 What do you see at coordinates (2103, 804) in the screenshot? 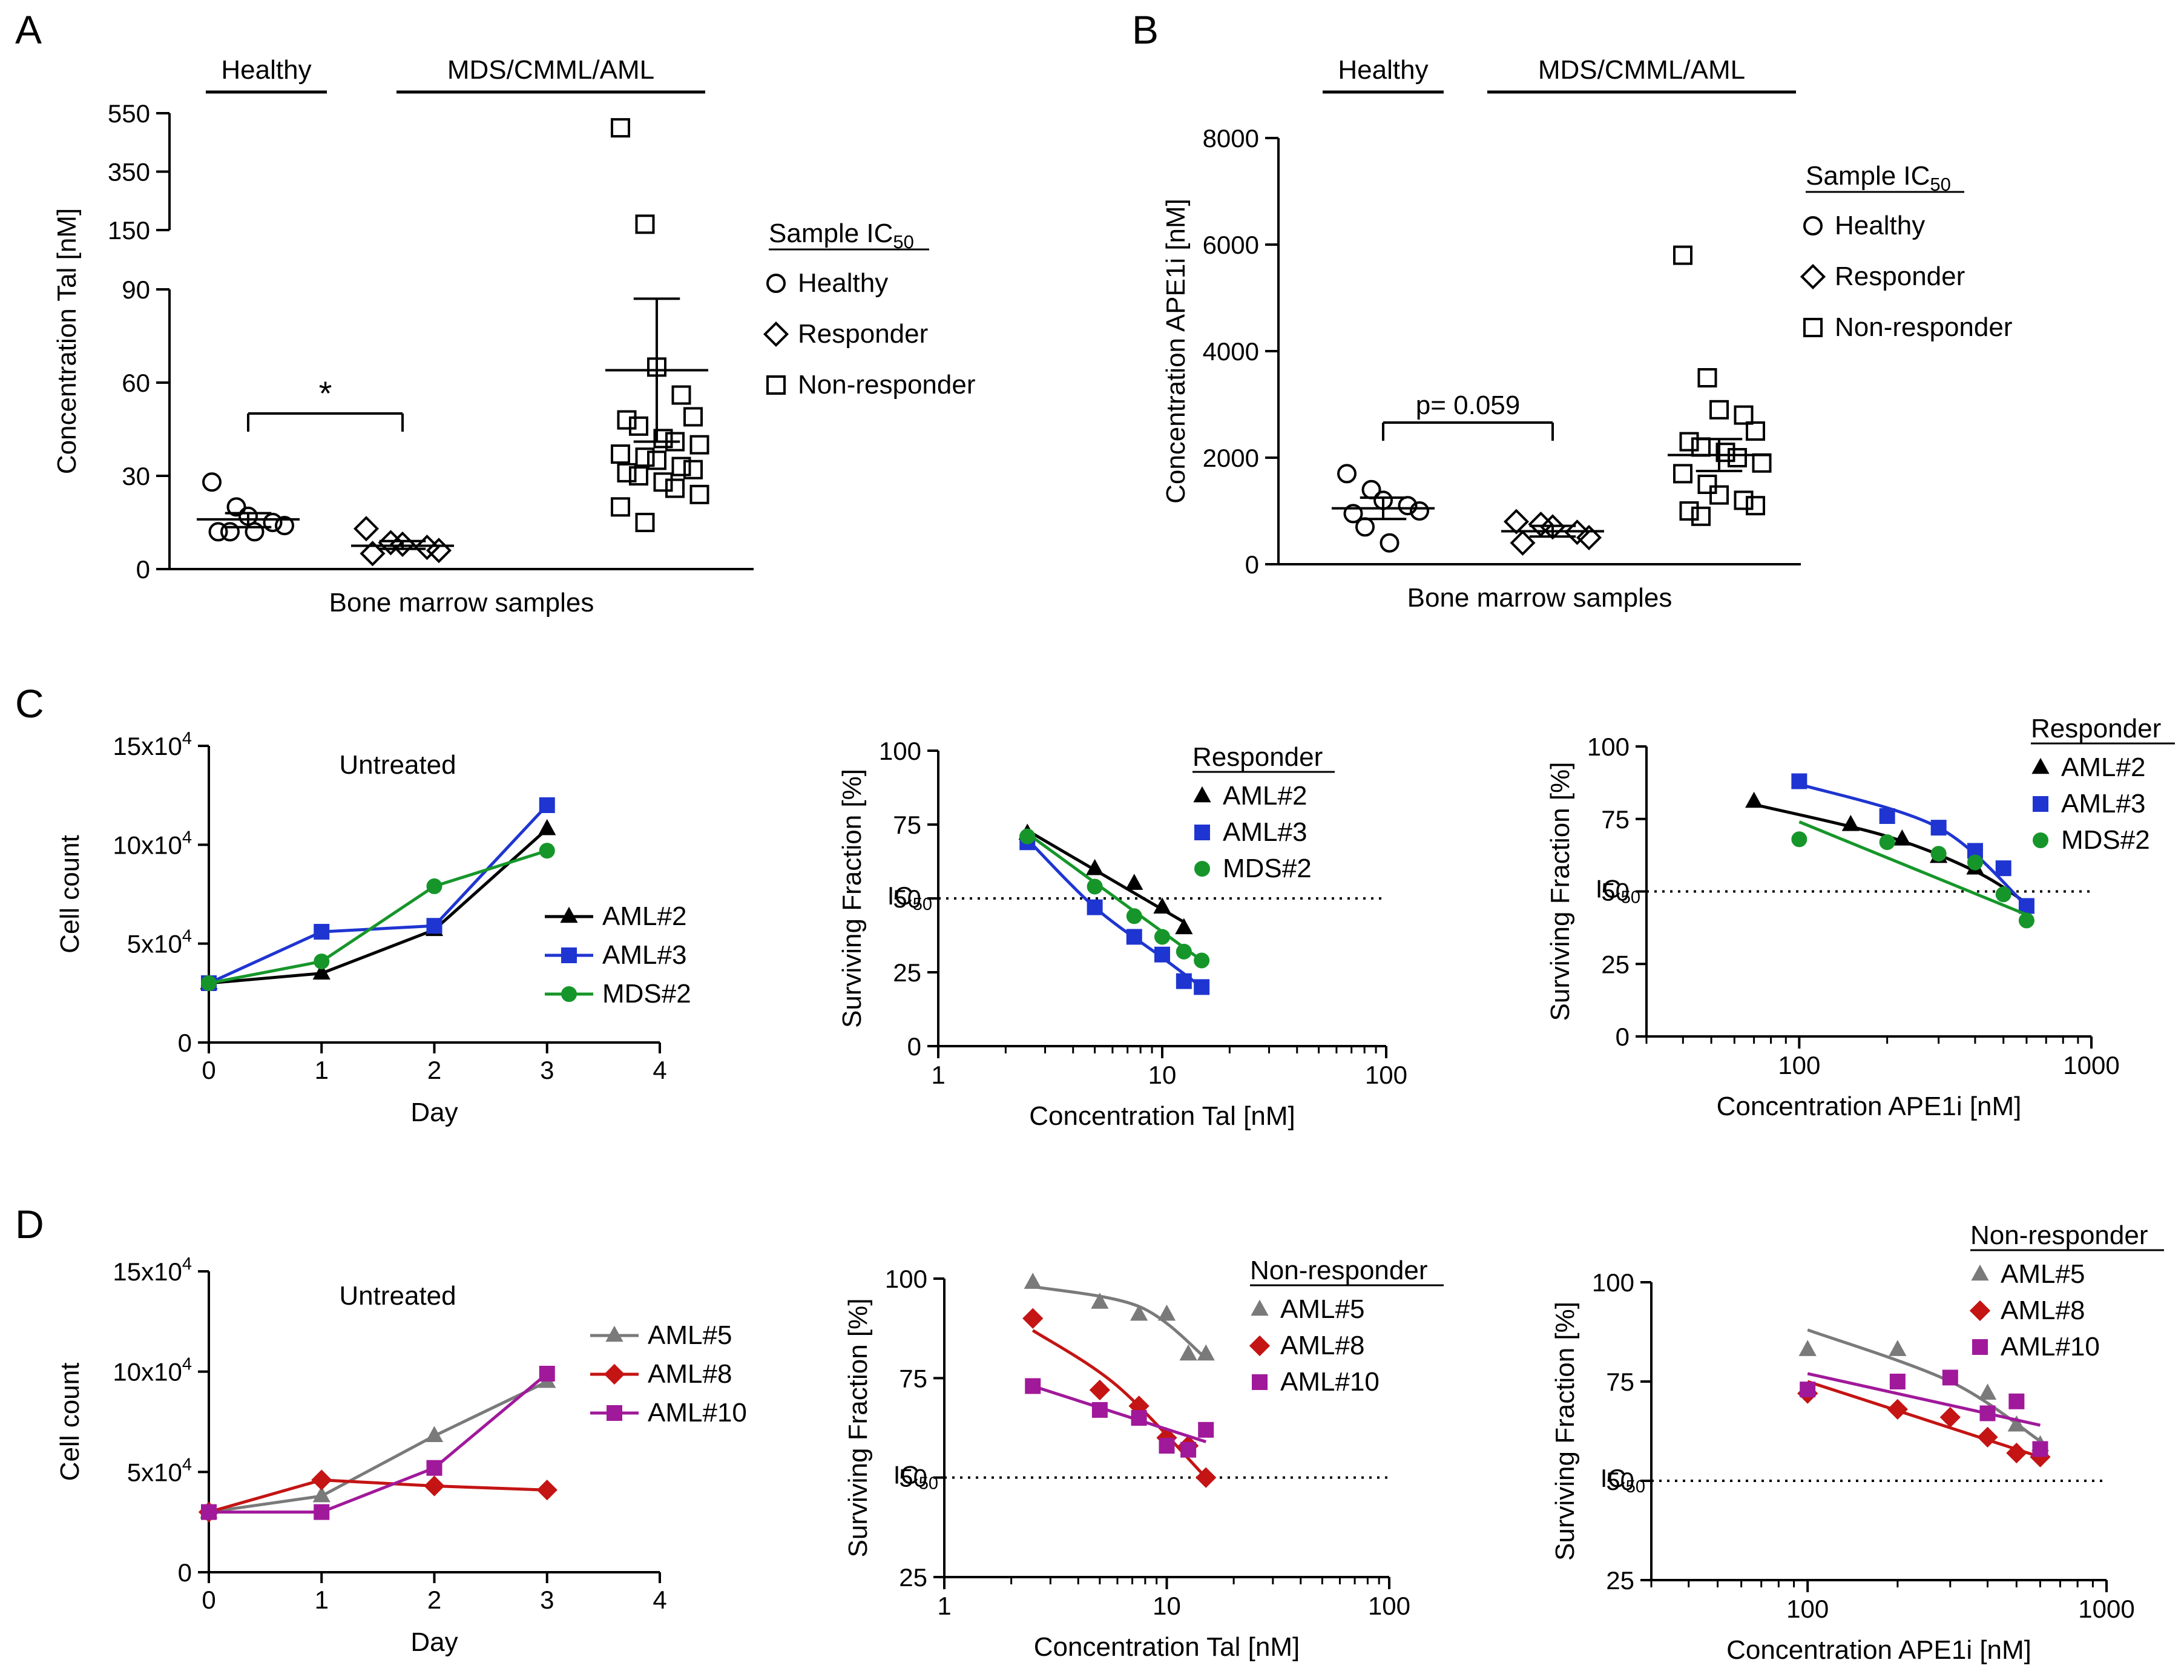
I see `legend-entry: AML#3` at bounding box center [2103, 804].